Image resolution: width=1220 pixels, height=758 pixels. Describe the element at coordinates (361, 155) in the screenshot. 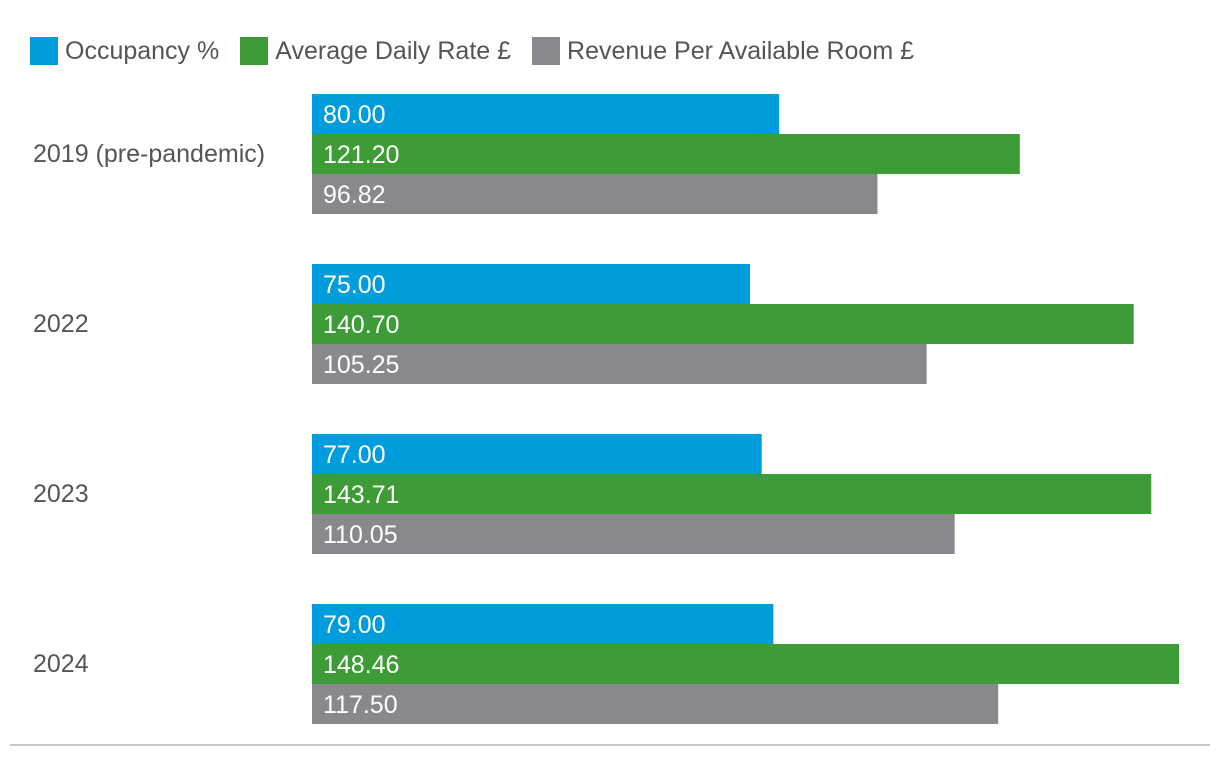

I see `data-label: 121.20` at that location.